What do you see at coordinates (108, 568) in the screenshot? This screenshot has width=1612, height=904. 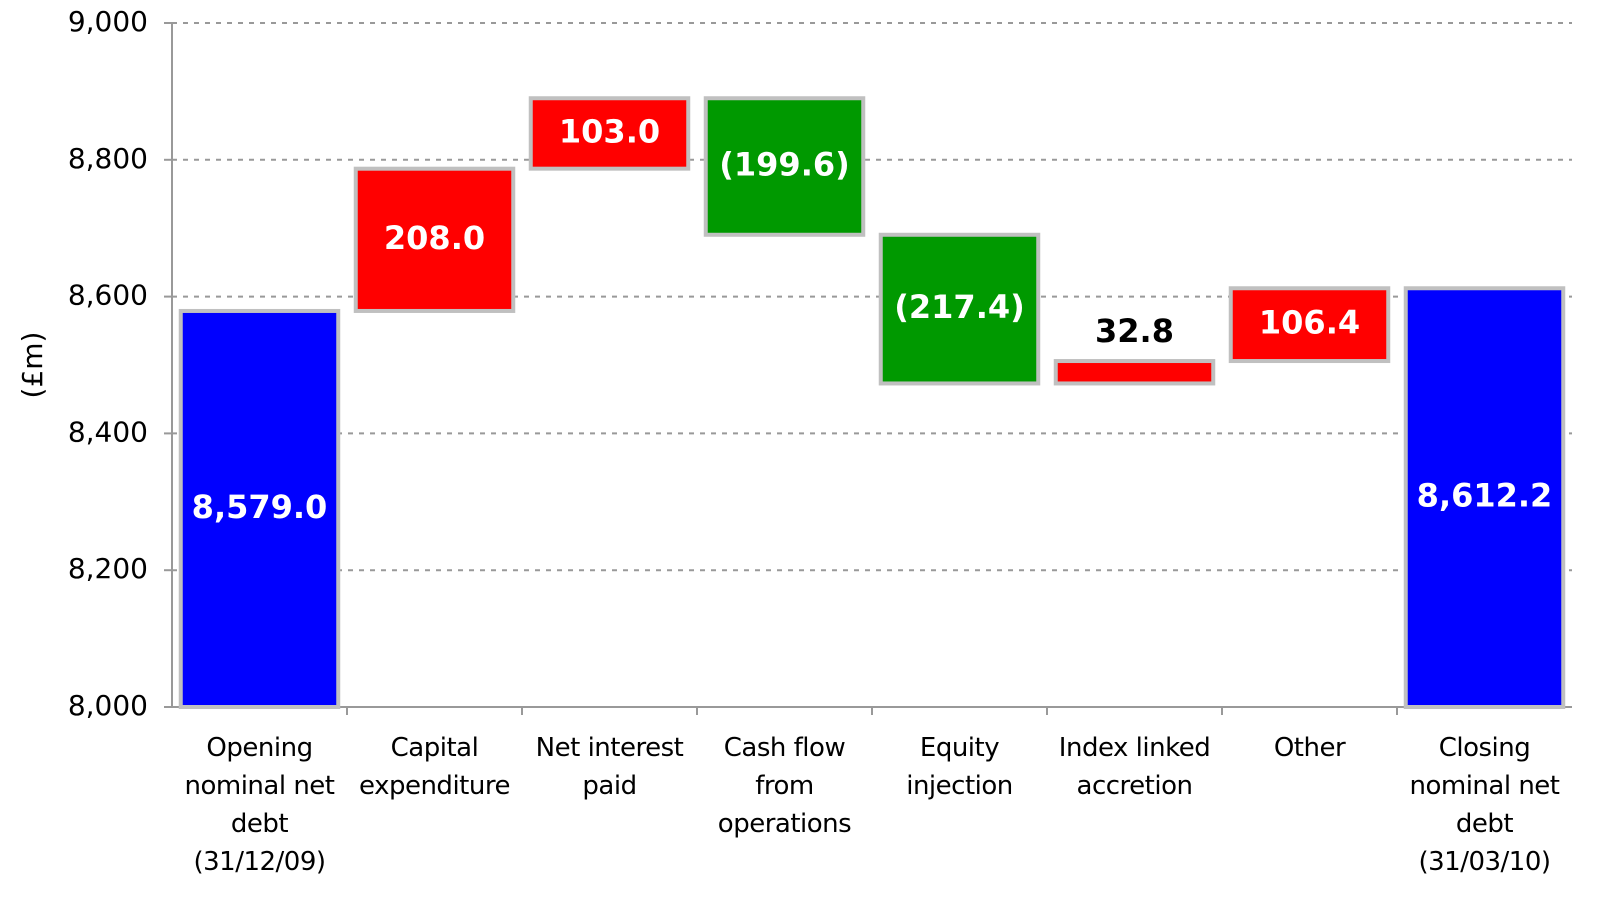 I see `y-tick-label: 8,200` at bounding box center [108, 568].